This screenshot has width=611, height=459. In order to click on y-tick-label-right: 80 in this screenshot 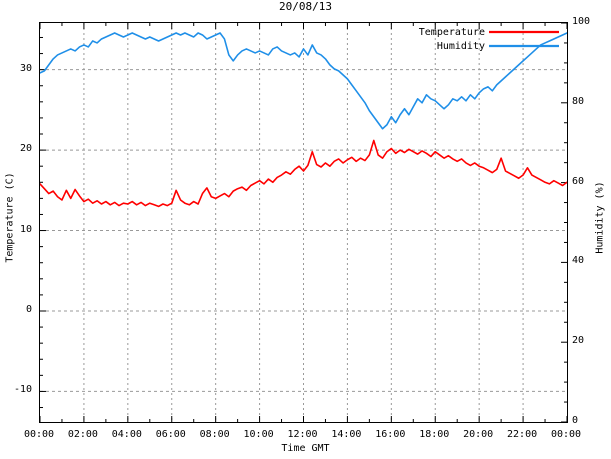, I will do `click(578, 101)`.